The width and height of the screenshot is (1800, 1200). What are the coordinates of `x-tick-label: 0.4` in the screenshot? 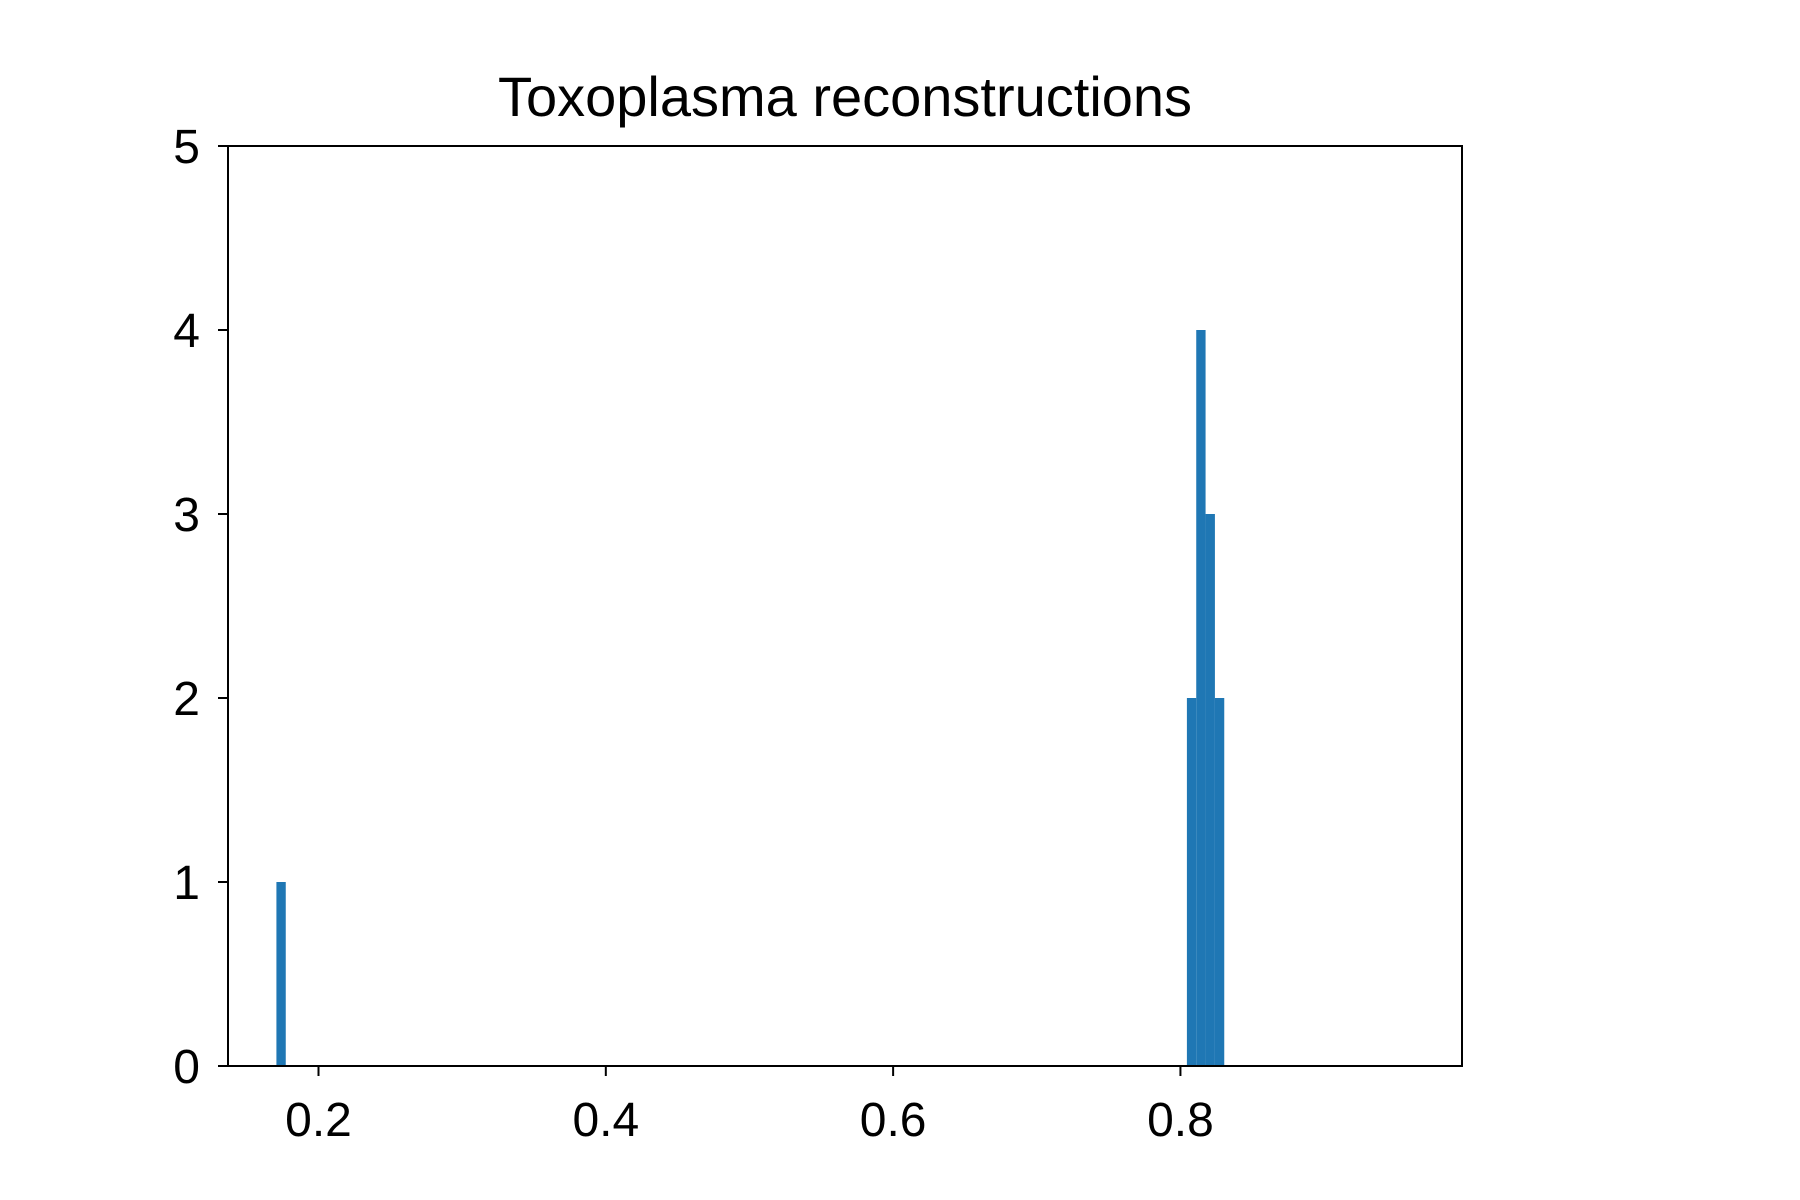 It's located at (605, 1120).